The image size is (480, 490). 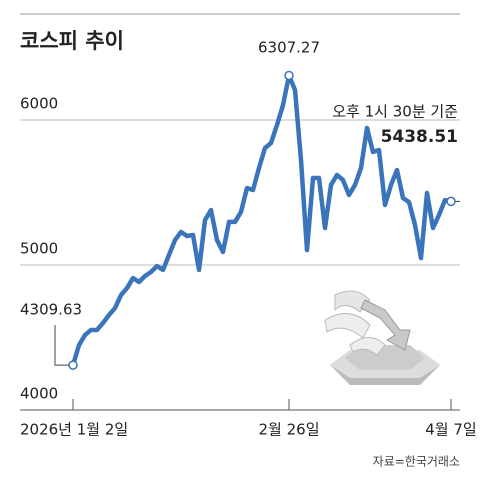 I want to click on annotation: 오후 1시 30분 기준, so click(x=395, y=112).